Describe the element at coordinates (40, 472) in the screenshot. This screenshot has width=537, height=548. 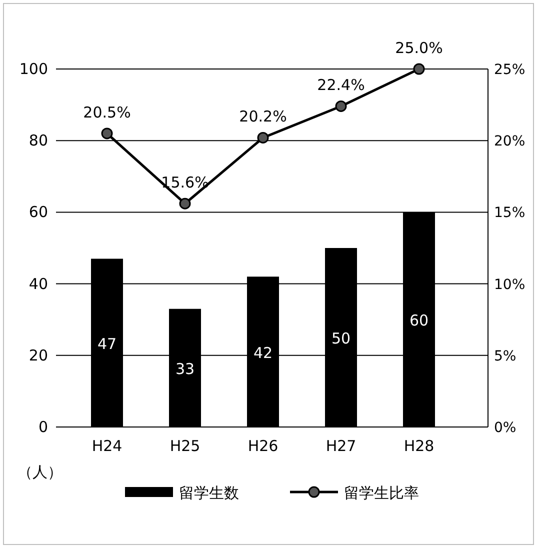
I see `y-axis-title: （人）` at that location.